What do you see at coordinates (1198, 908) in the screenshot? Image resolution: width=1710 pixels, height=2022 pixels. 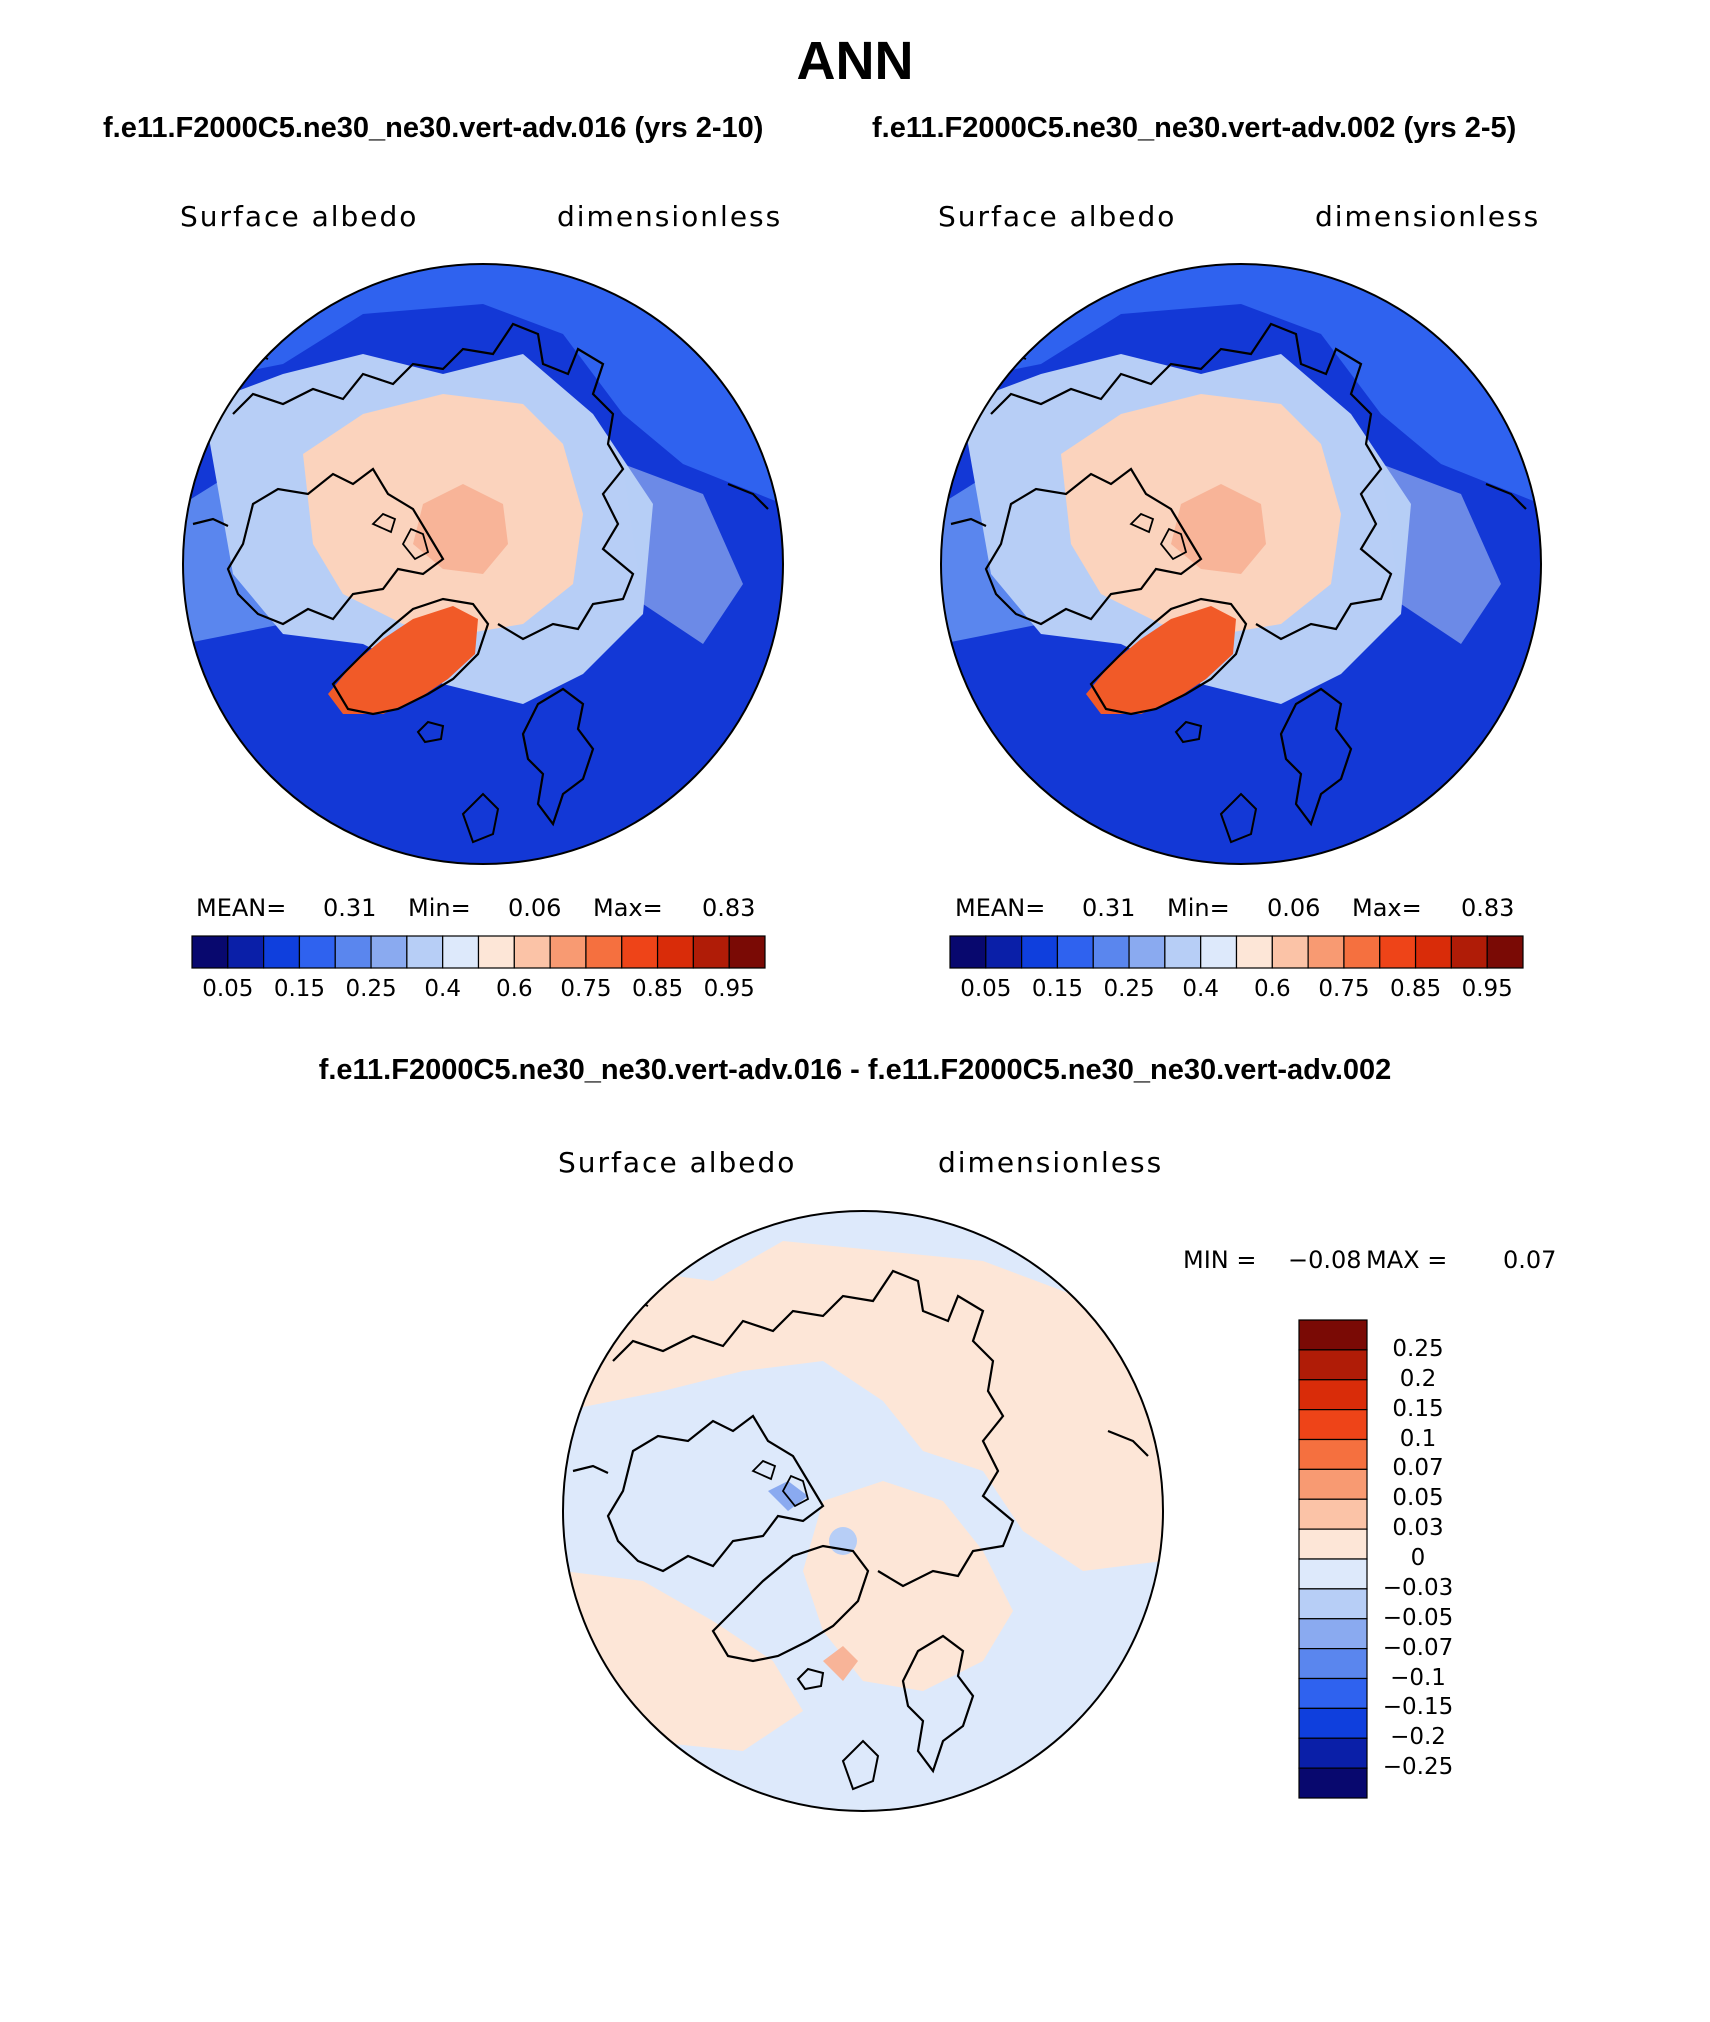 I see `right-min-label: Min=` at bounding box center [1198, 908].